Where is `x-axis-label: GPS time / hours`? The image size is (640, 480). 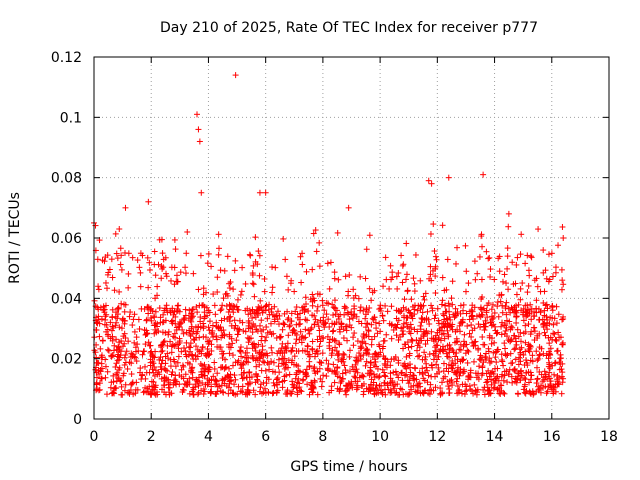
x-axis-label: GPS time / hours is located at coordinates (348, 467).